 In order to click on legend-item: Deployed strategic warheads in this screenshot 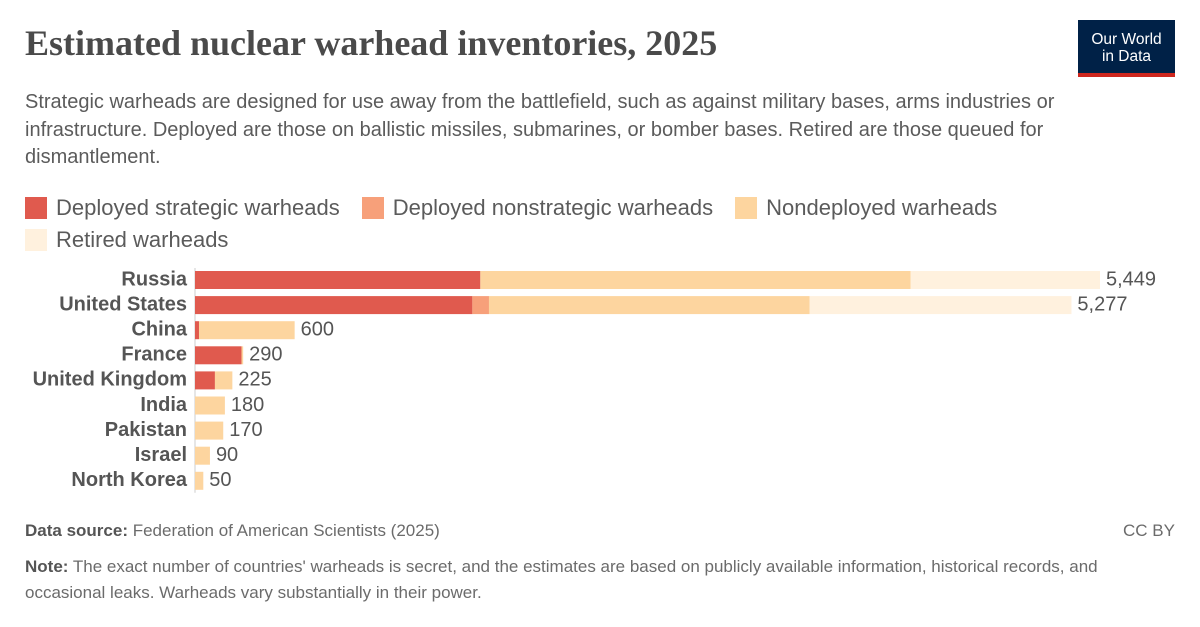, I will do `click(182, 208)`.